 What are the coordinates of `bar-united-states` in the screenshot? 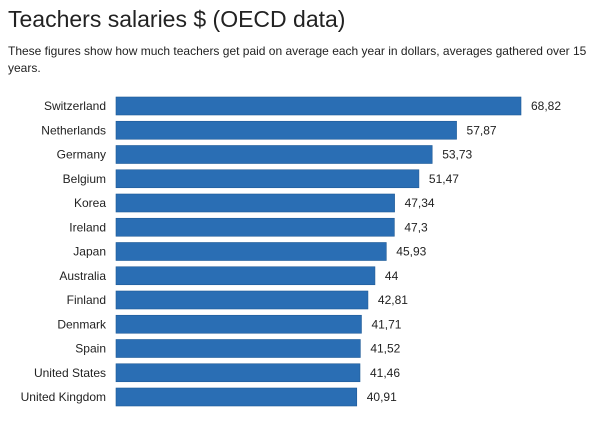 It's located at (238, 373).